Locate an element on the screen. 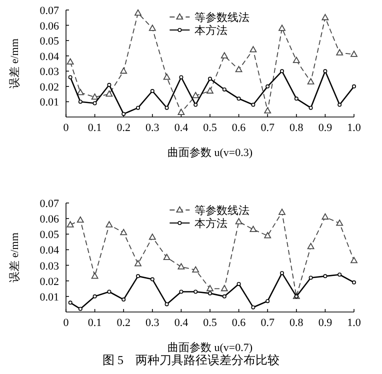  x-axis-title: 曲面参数 u(v=0.7) is located at coordinates (210, 347).